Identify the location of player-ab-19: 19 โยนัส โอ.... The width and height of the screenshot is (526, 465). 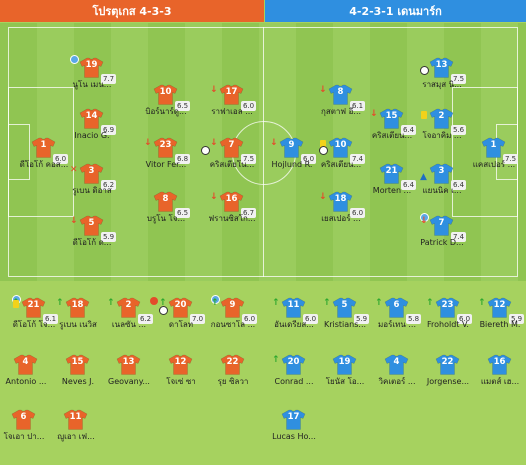
(345, 372).